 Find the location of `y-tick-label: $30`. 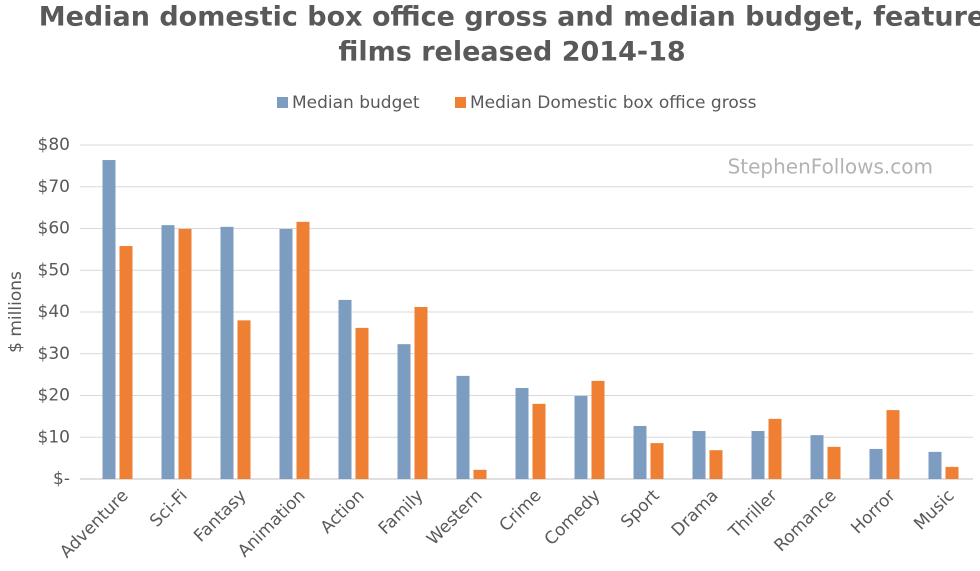

y-tick-label: $30 is located at coordinates (54, 354).